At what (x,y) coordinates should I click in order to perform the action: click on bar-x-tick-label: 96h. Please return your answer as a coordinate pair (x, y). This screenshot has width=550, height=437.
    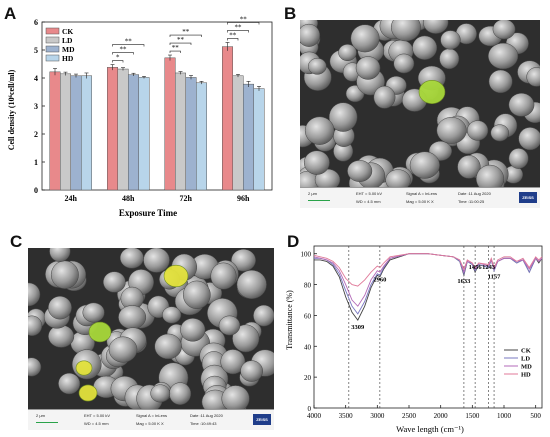
    Looking at the image, I should click on (243, 198).